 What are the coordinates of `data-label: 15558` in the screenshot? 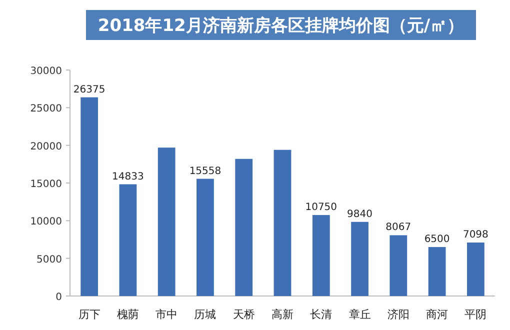 It's located at (205, 171).